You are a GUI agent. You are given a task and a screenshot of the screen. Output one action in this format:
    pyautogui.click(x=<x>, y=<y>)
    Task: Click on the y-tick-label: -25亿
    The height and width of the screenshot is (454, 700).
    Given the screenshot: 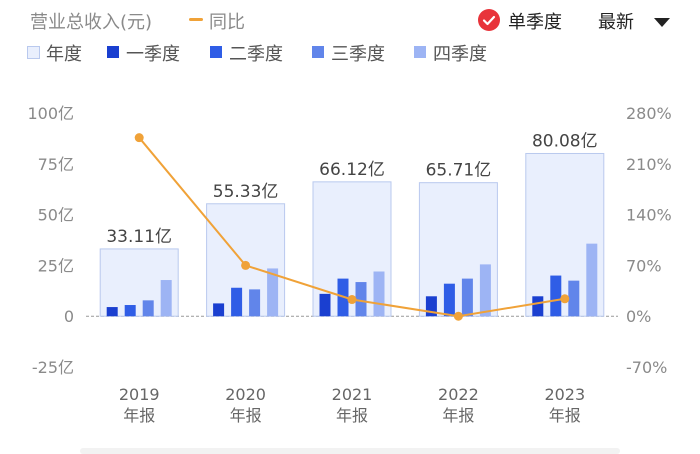 What is the action you would take?
    pyautogui.click(x=53, y=367)
    